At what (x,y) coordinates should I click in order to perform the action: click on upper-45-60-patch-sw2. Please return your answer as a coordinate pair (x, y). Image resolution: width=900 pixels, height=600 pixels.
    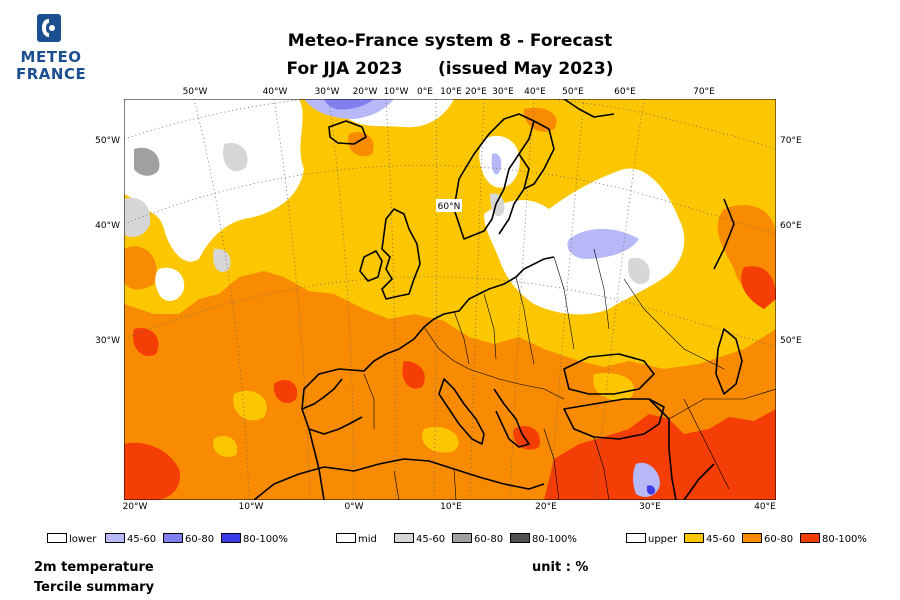
    Looking at the image, I should click on (225, 446).